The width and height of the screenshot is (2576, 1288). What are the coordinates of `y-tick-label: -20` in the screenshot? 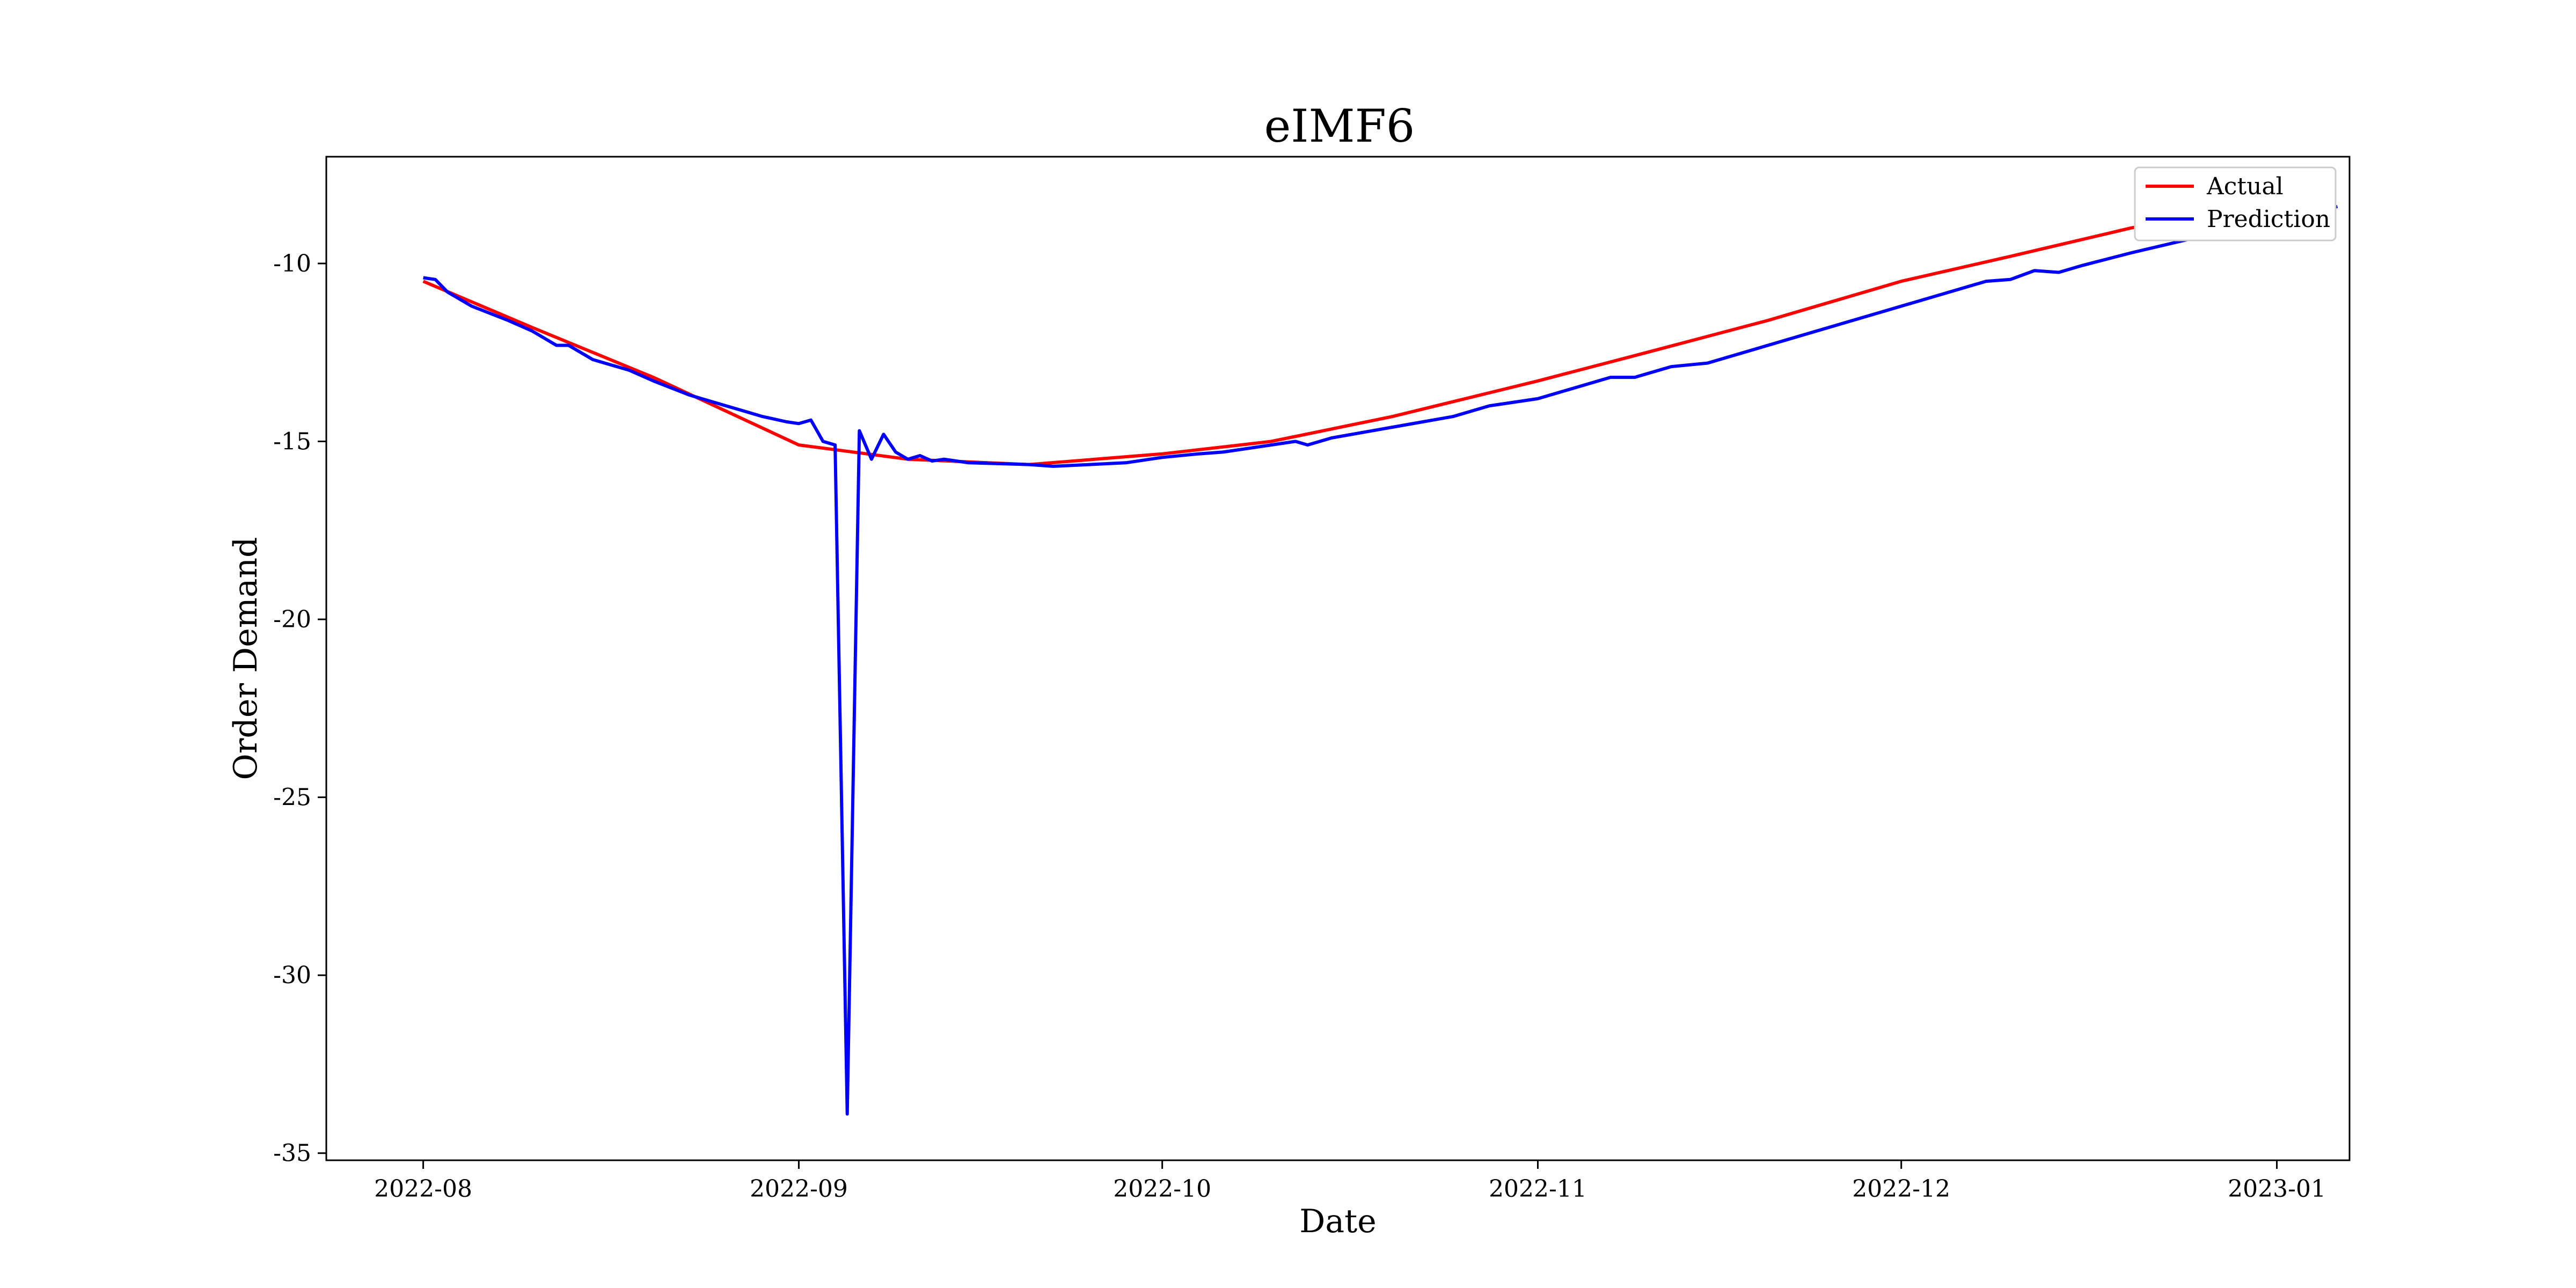 It's located at (292, 619).